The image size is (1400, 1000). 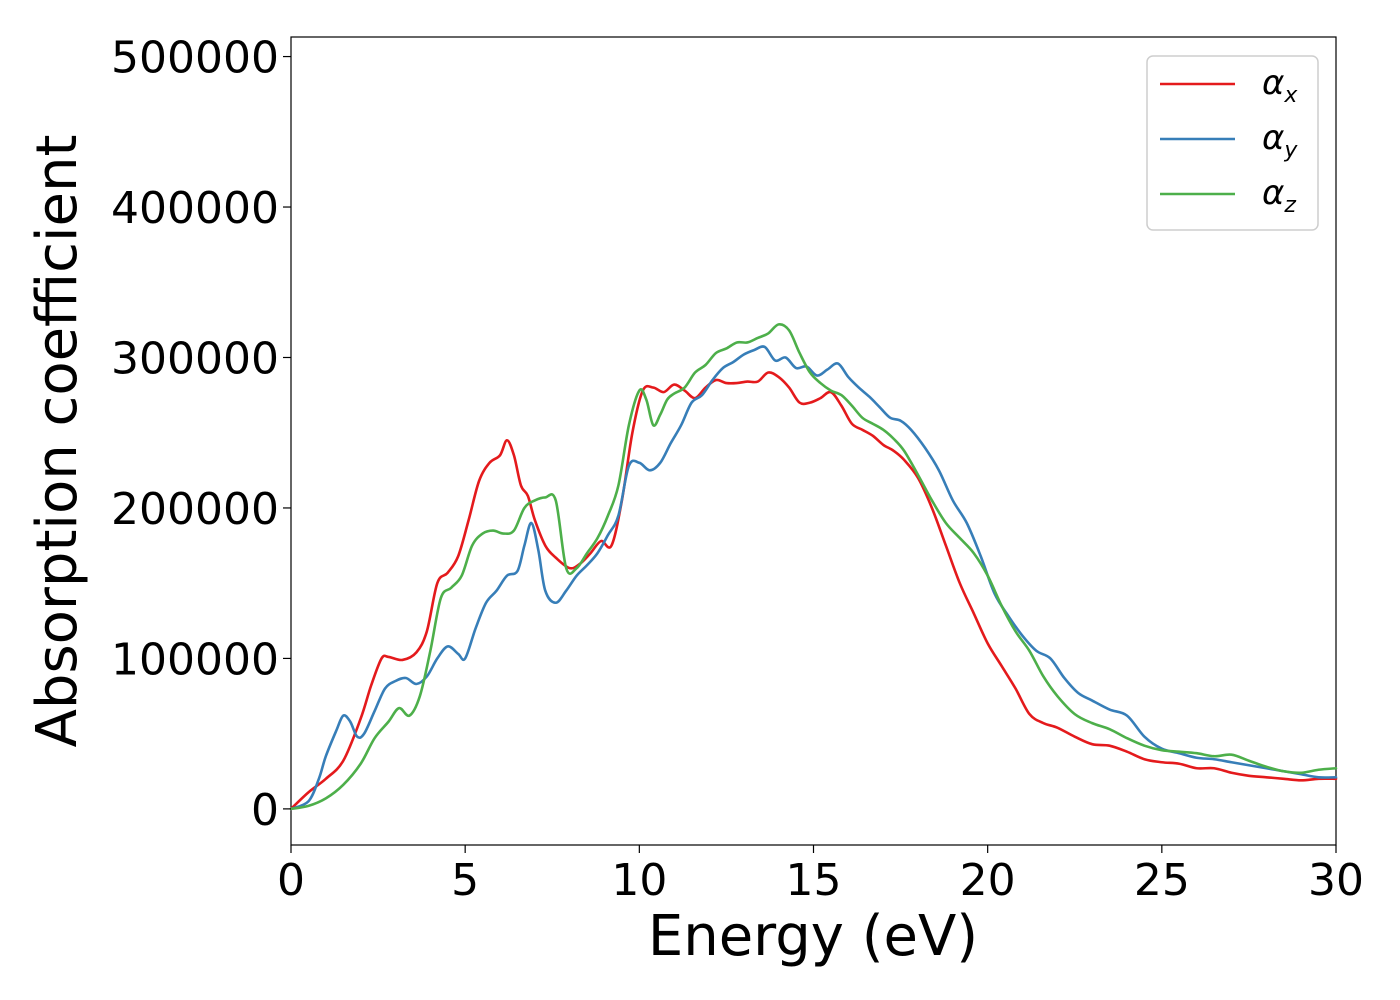 What do you see at coordinates (1336, 880) in the screenshot?
I see `x-tick-label: 30` at bounding box center [1336, 880].